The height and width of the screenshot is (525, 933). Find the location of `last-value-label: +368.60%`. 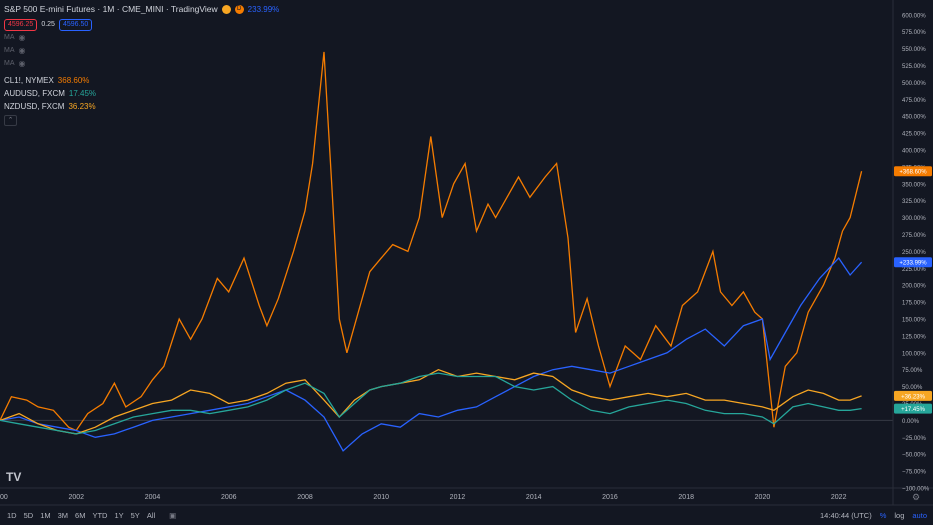

last-value-label: +368.60% is located at coordinates (913, 173).